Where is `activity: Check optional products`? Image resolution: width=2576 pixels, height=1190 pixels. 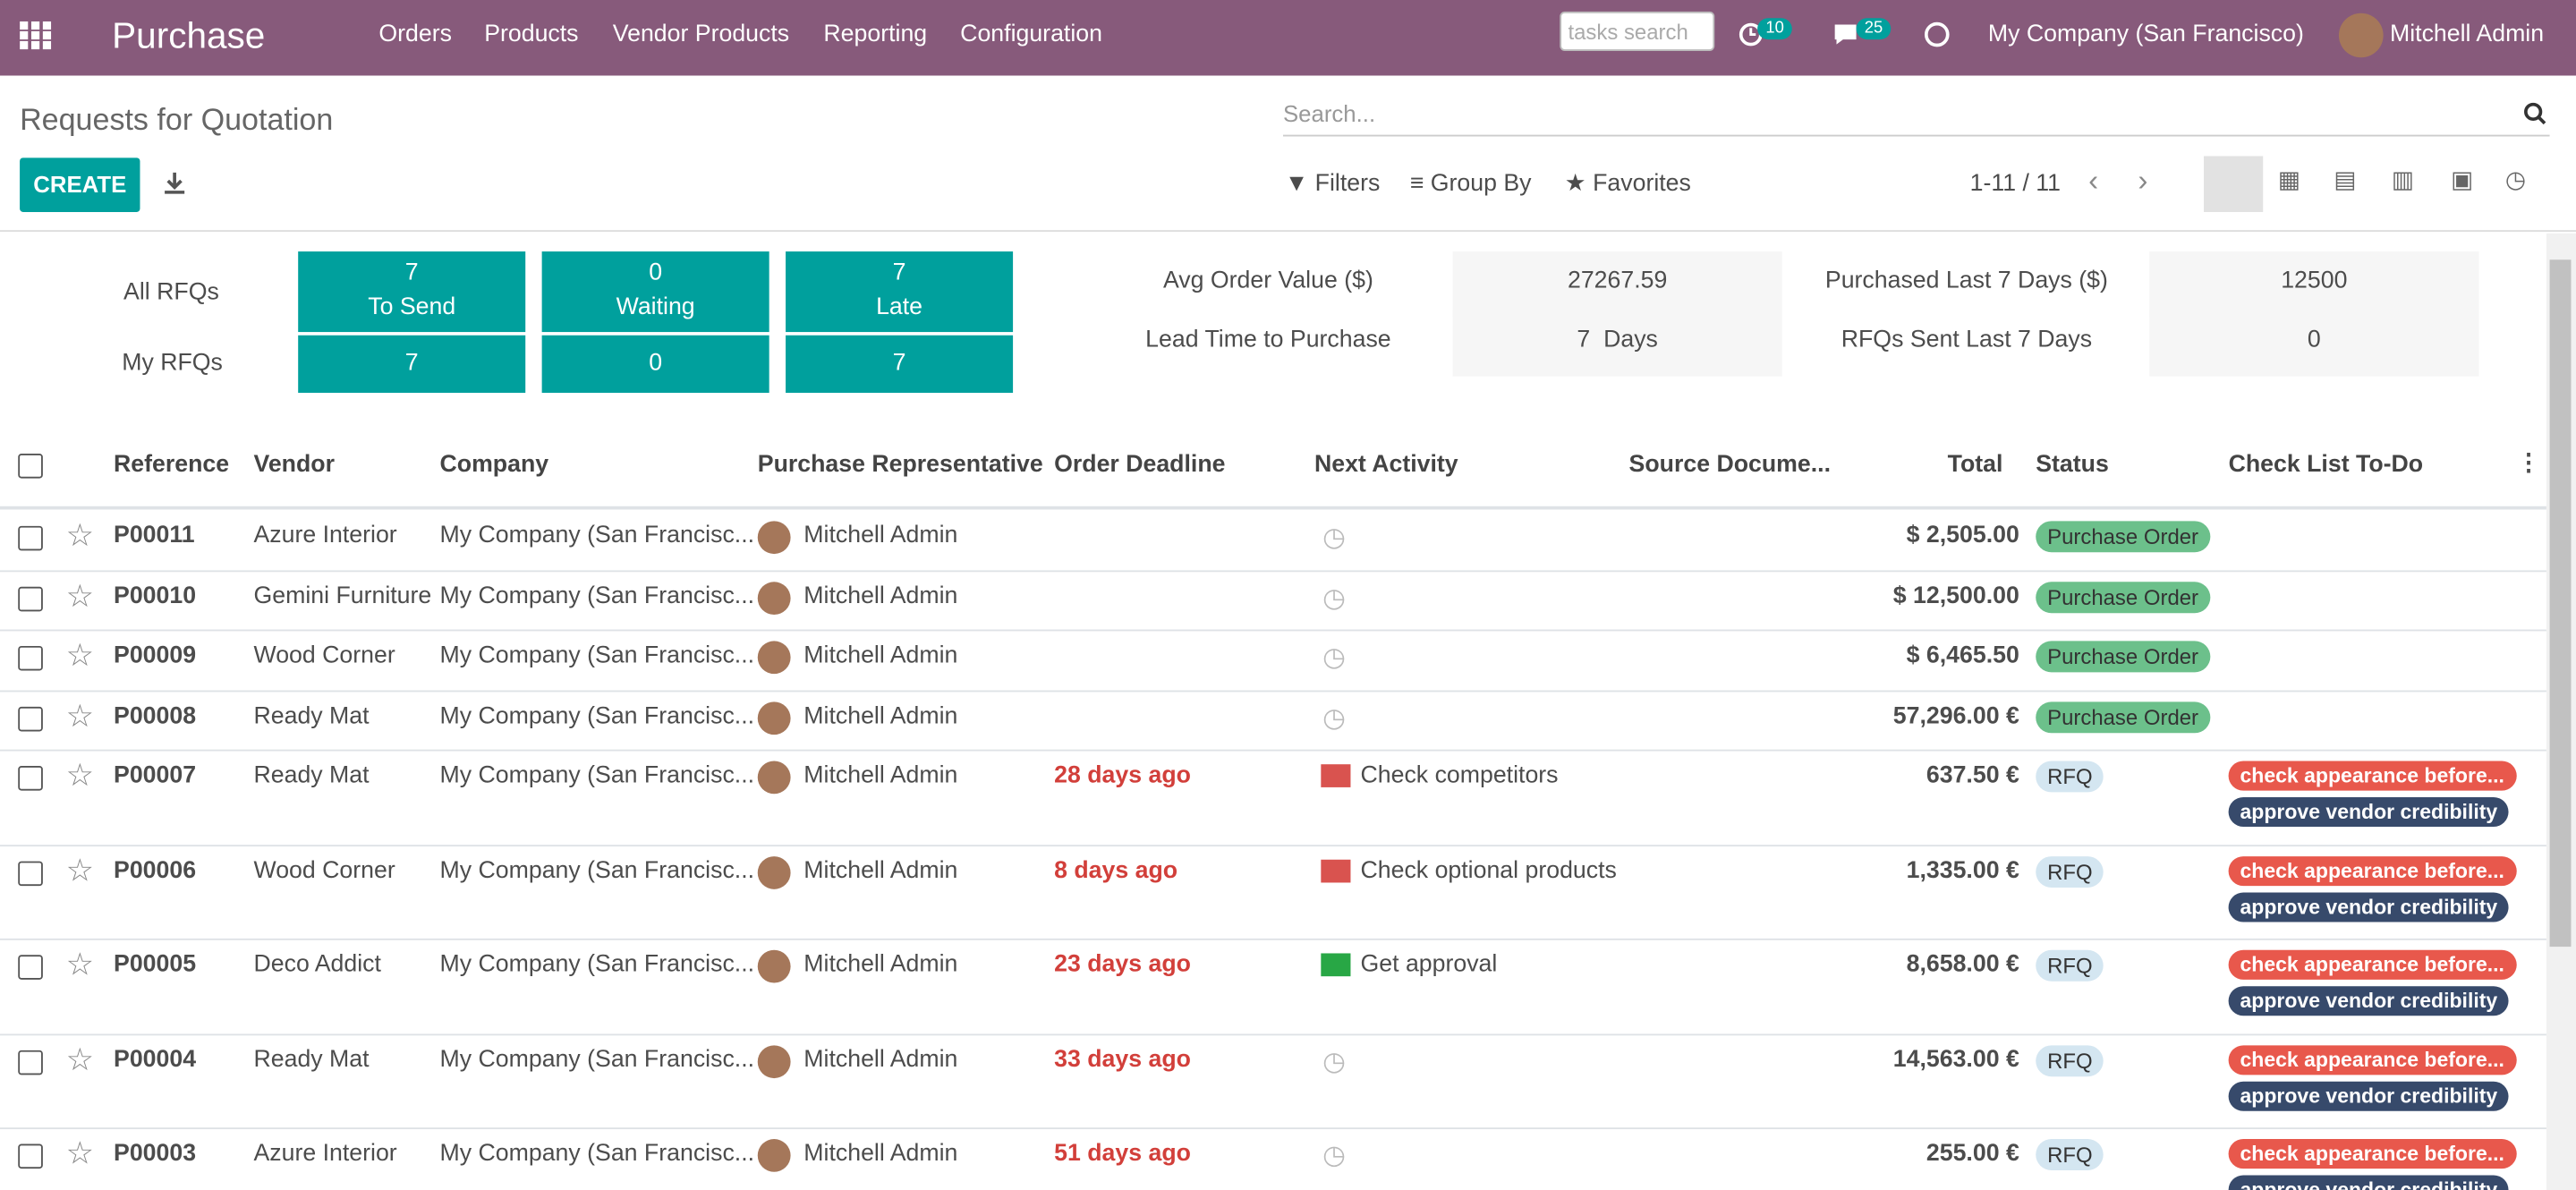 activity: Check optional products is located at coordinates (1488, 870).